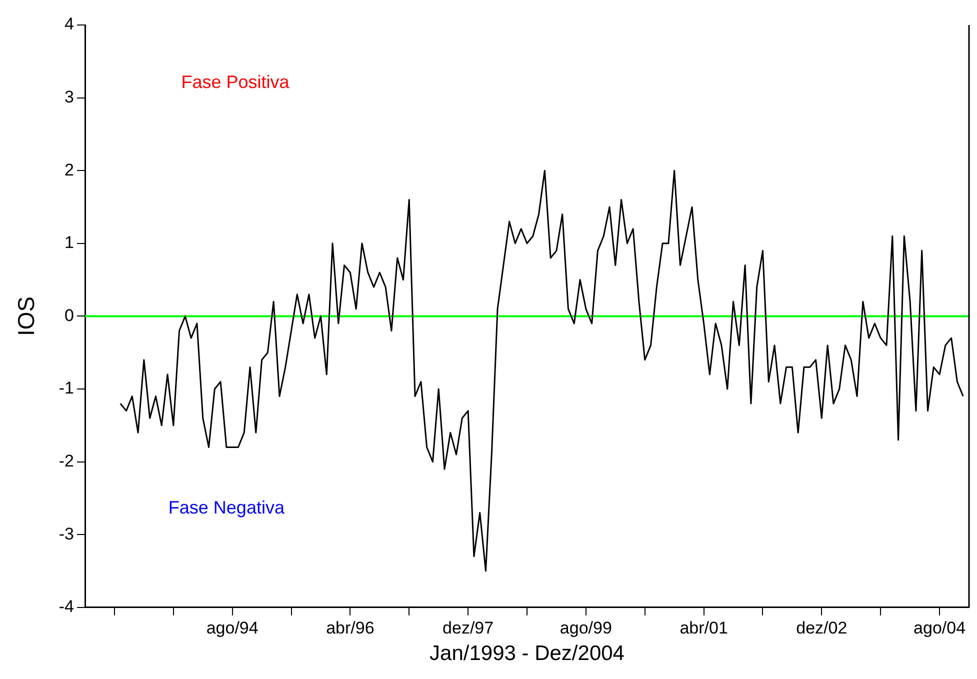  Describe the element at coordinates (235, 82) in the screenshot. I see `annotation: Fase Positiva` at that location.